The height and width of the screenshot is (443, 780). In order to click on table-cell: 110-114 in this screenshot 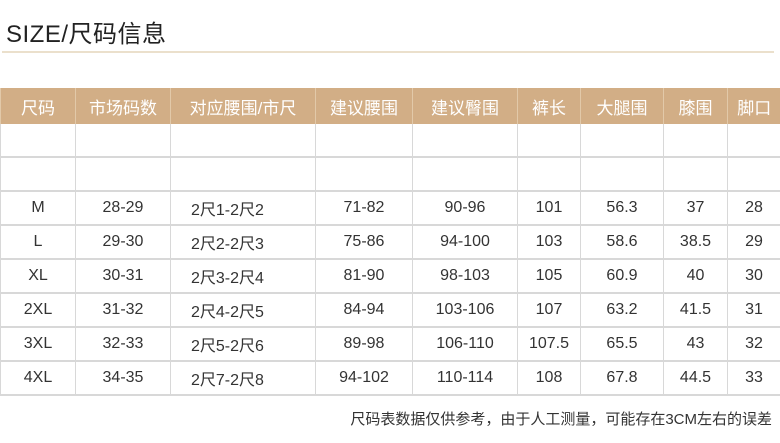, I will do `click(465, 378)`.